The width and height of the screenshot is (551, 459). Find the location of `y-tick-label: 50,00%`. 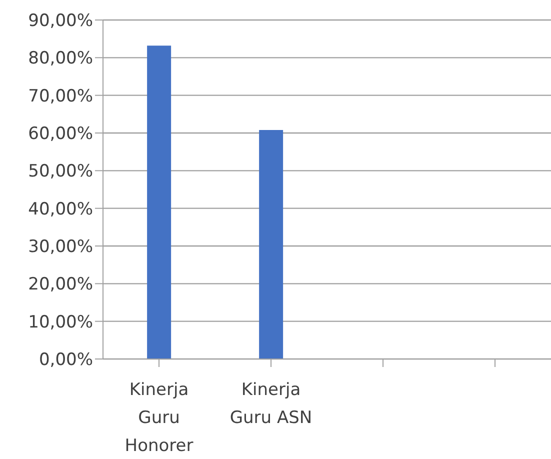

y-tick-label: 50,00% is located at coordinates (60, 172).